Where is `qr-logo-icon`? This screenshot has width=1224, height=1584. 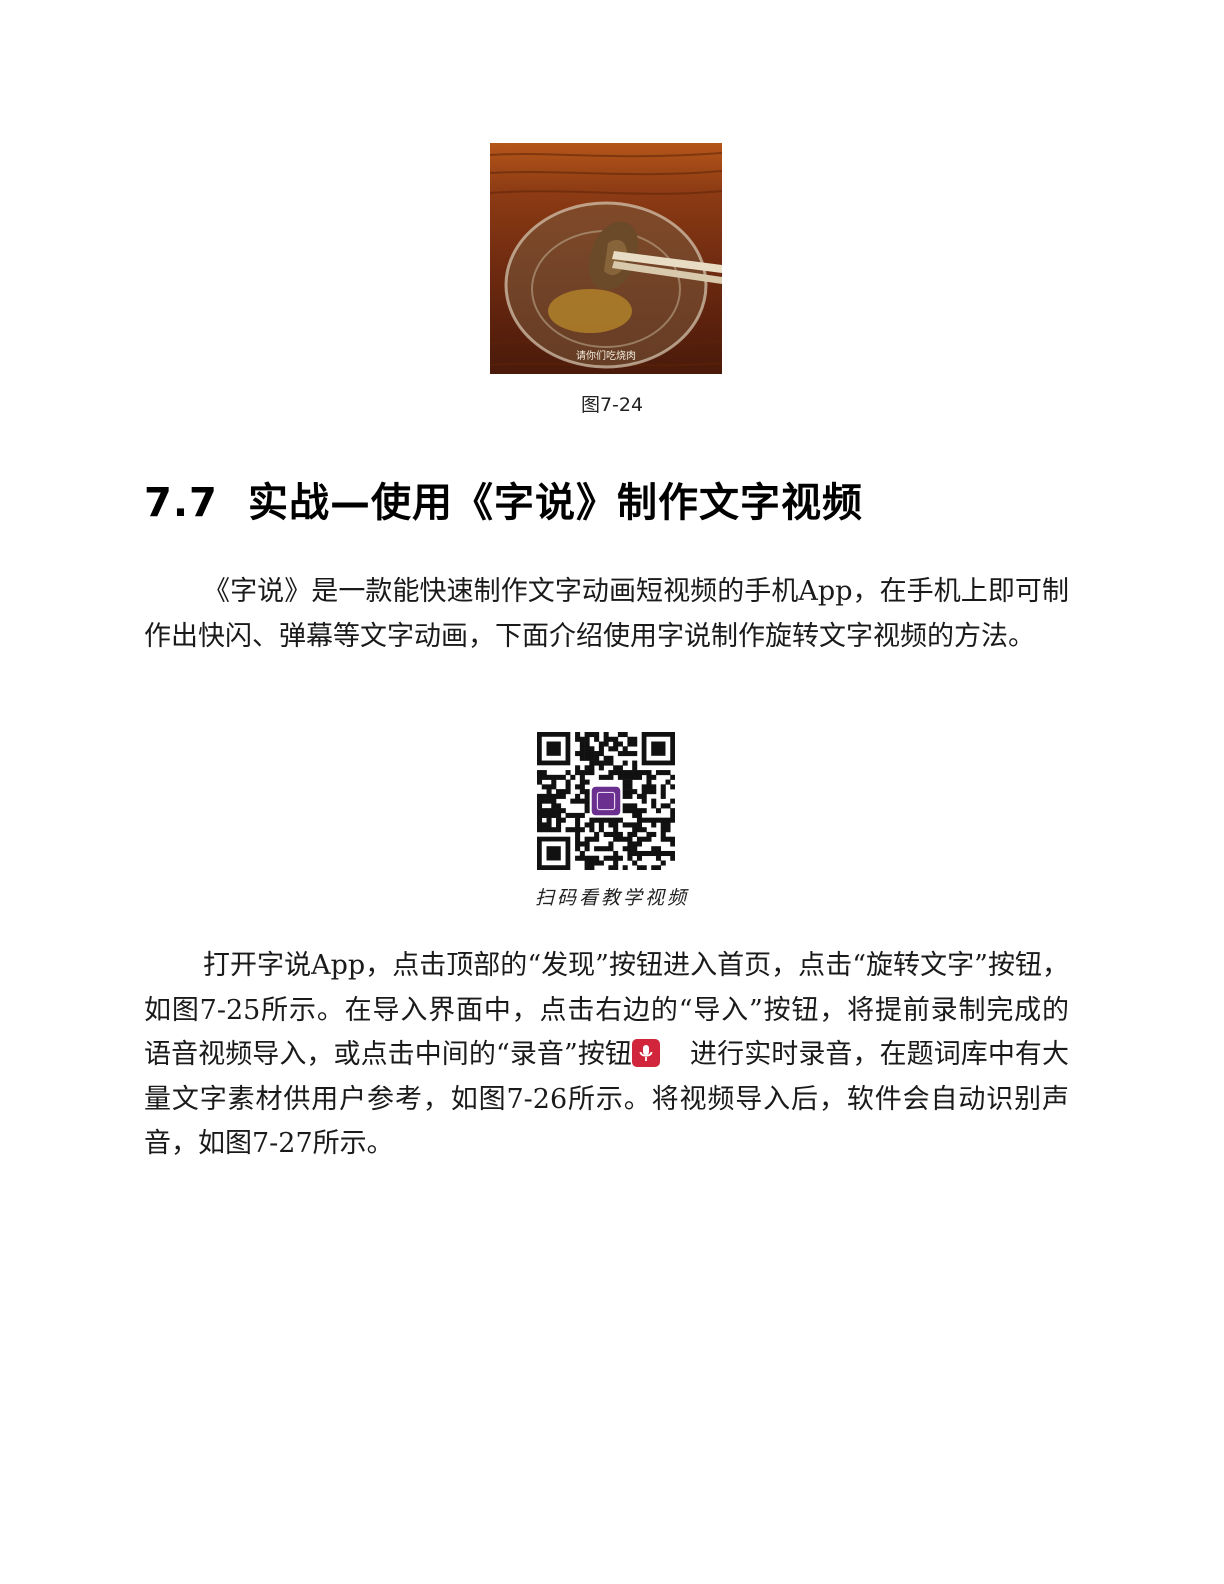
qr-logo-icon is located at coordinates (606, 801).